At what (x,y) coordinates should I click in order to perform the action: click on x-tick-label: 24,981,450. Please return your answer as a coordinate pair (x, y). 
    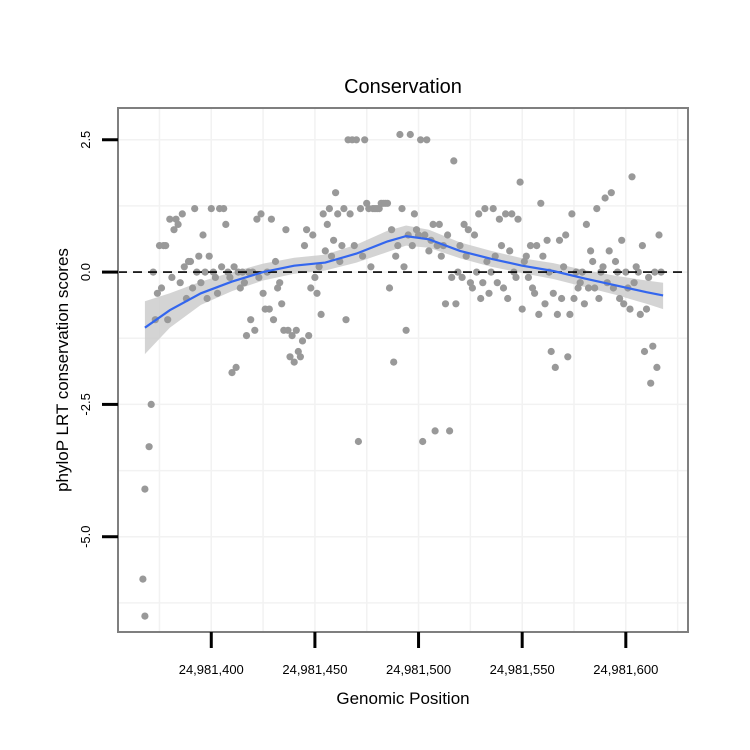
    Looking at the image, I should click on (314, 669).